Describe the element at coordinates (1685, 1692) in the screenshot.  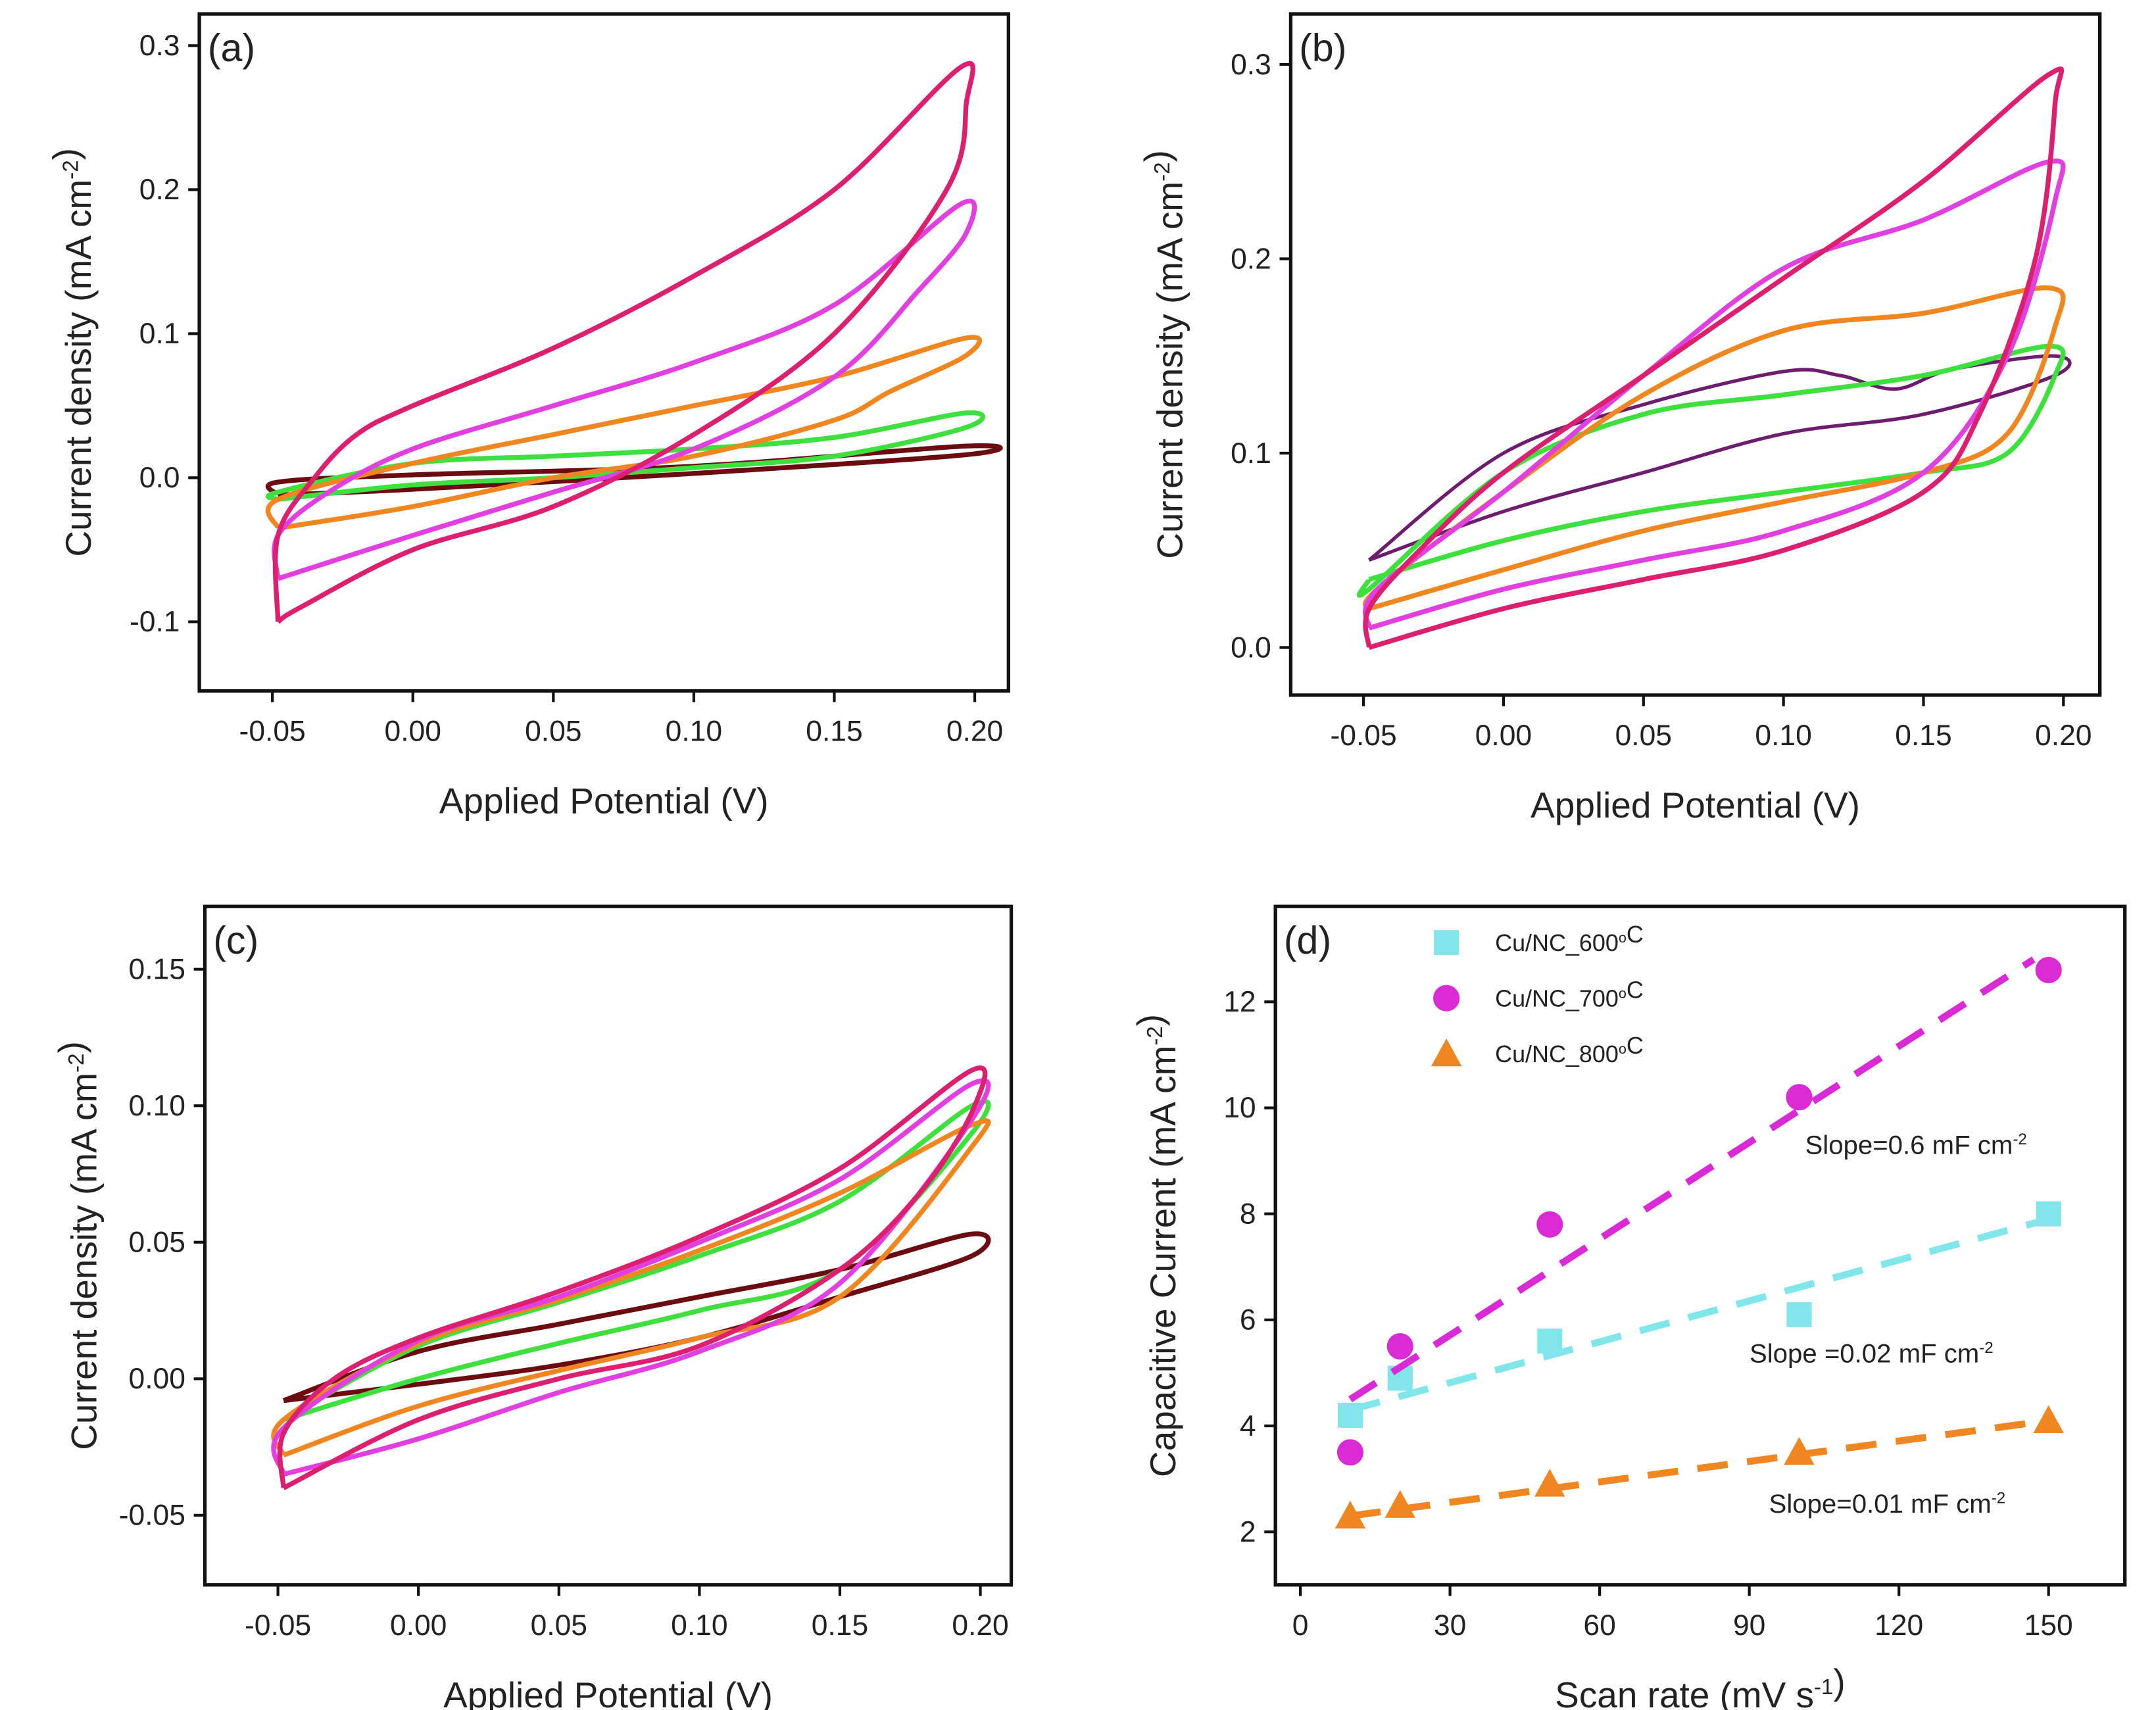
I see `text-span: Scan rate (mV s` at that location.